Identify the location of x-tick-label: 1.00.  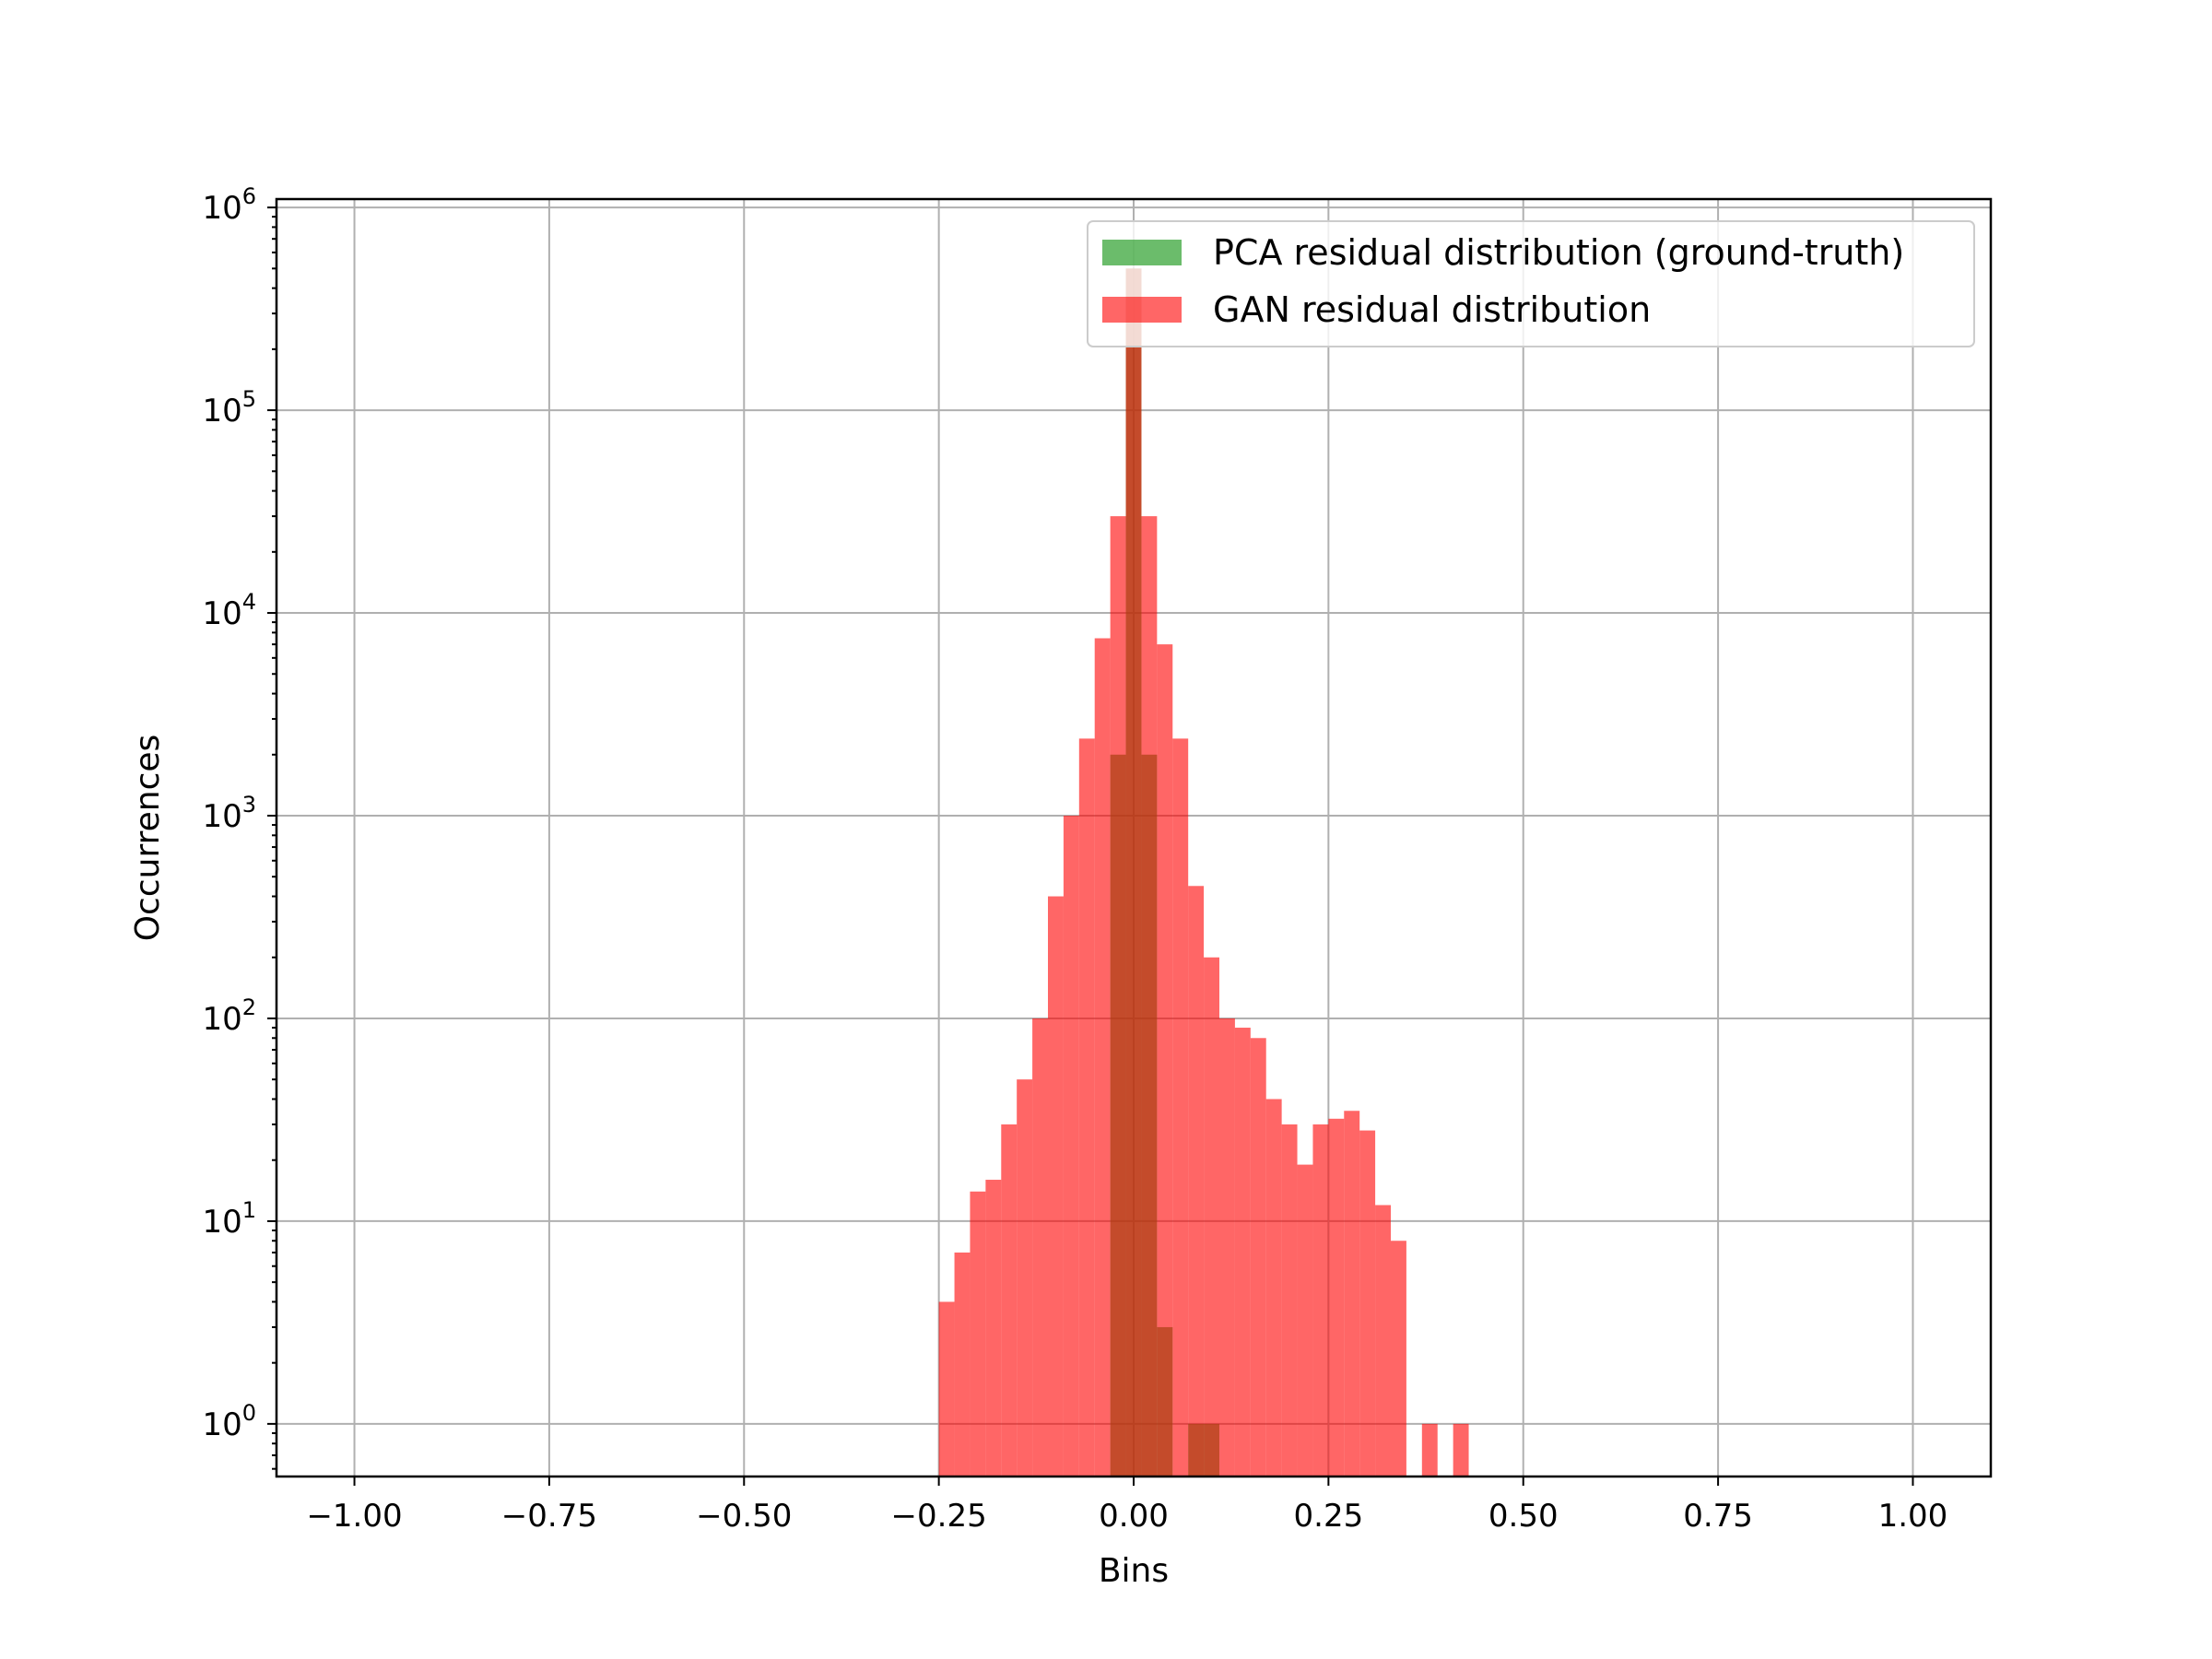
(1913, 1516).